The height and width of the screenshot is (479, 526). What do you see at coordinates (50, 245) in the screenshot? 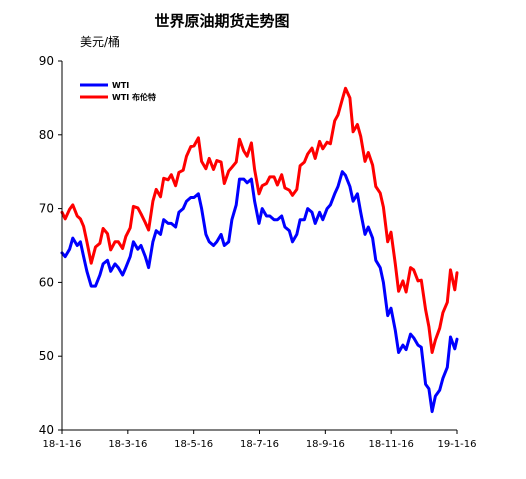
I see `y-axis-ticks: 40 50 60 70 80 90` at bounding box center [50, 245].